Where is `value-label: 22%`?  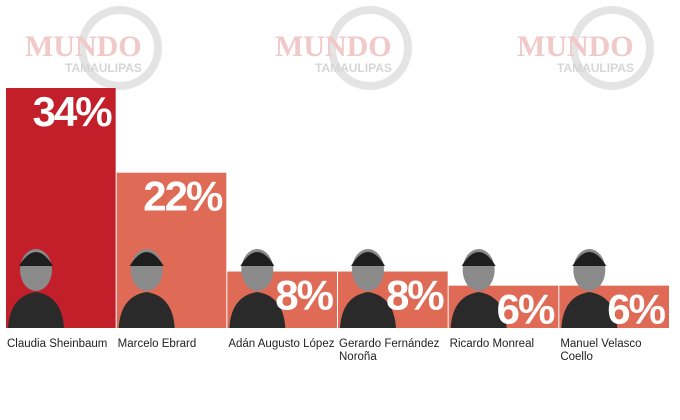
value-label: 22% is located at coordinates (183, 196).